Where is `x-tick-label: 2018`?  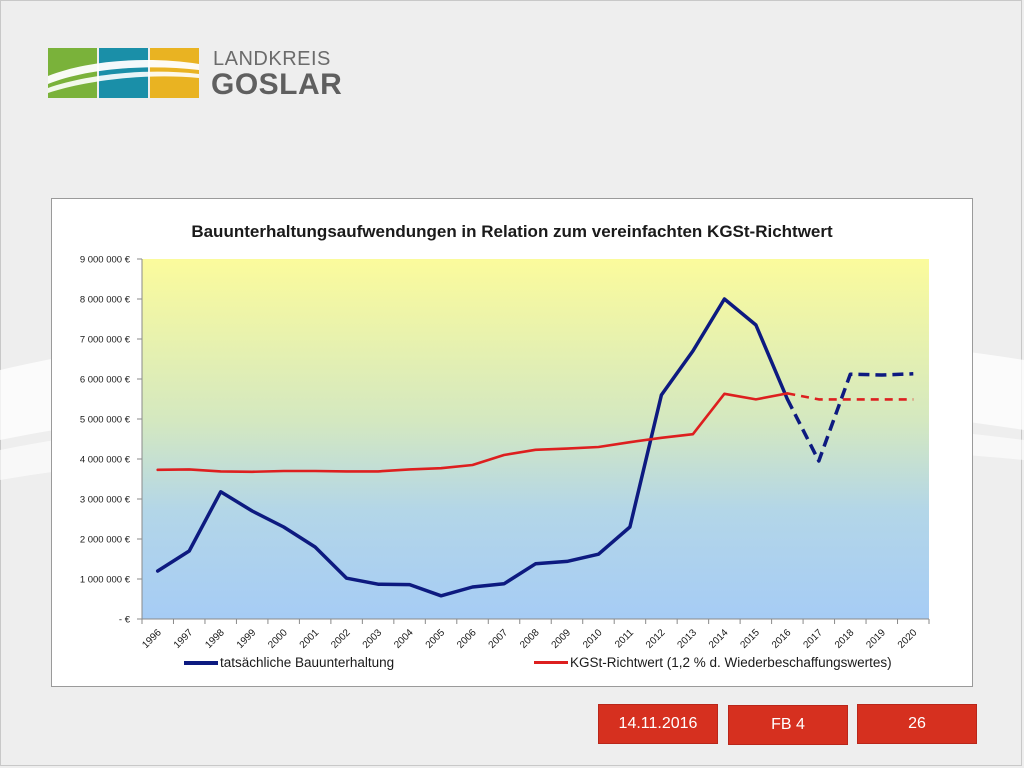
x-tick-label: 2018 is located at coordinates (845, 639).